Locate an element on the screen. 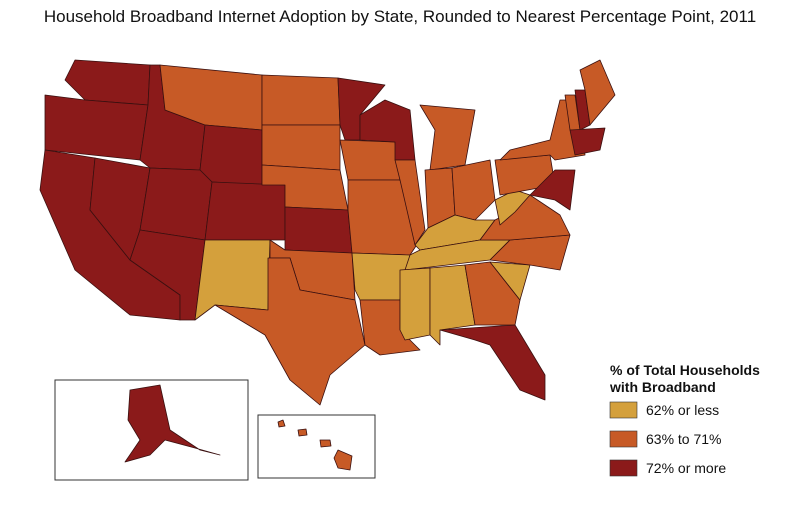 The height and width of the screenshot is (512, 800). legend-label: 72% or more is located at coordinates (686, 468).